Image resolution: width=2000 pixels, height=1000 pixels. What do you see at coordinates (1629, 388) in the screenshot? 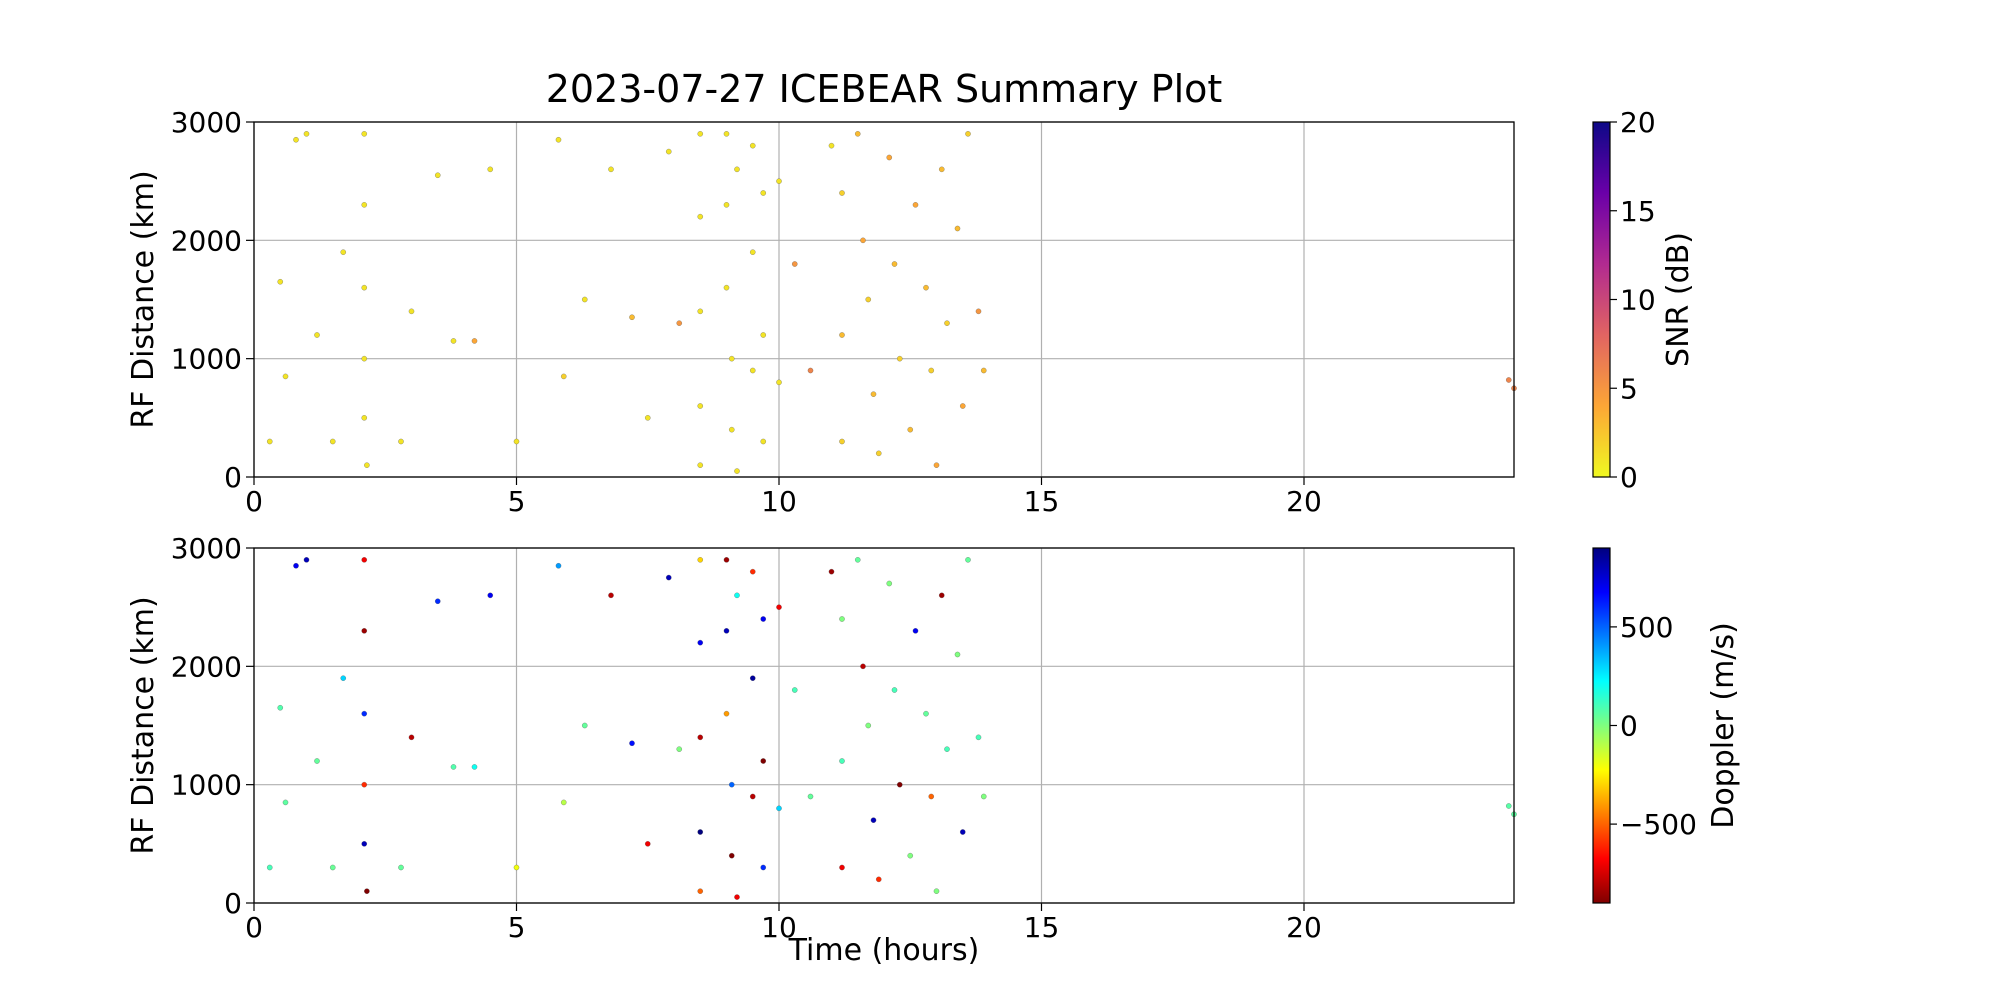
I see `colorbar-tick-label: 5` at bounding box center [1629, 388].